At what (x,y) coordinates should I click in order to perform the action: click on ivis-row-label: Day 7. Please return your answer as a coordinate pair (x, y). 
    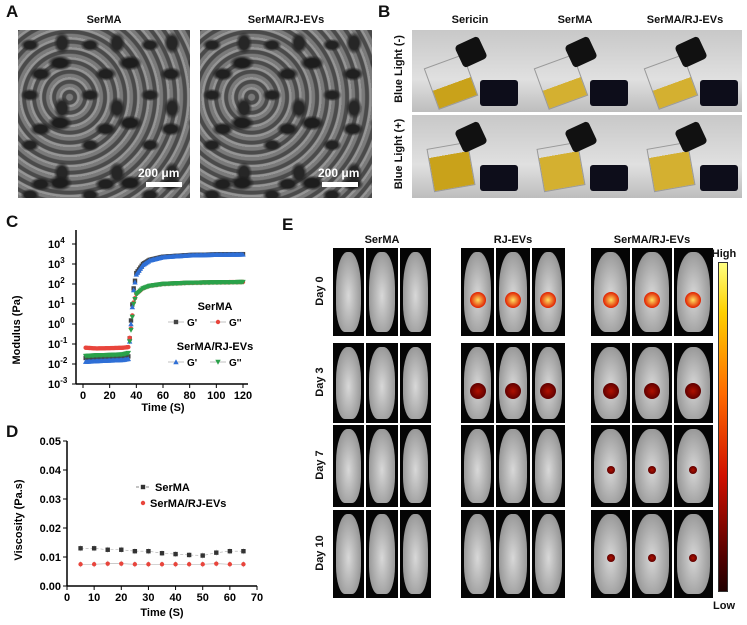
    Looking at the image, I should click on (320, 465).